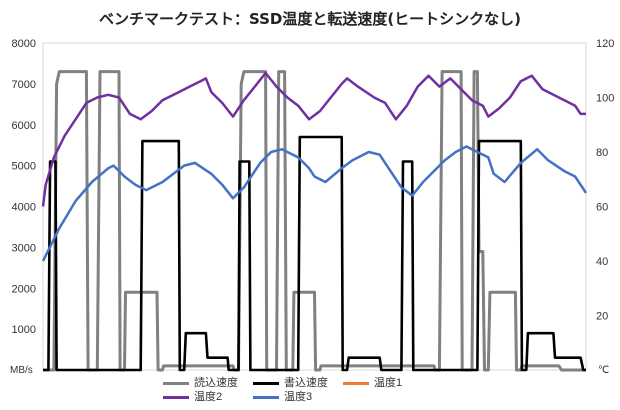  What do you see at coordinates (372, 383) in the screenshot?
I see `legend-item-temp1: 温度1` at bounding box center [372, 383].